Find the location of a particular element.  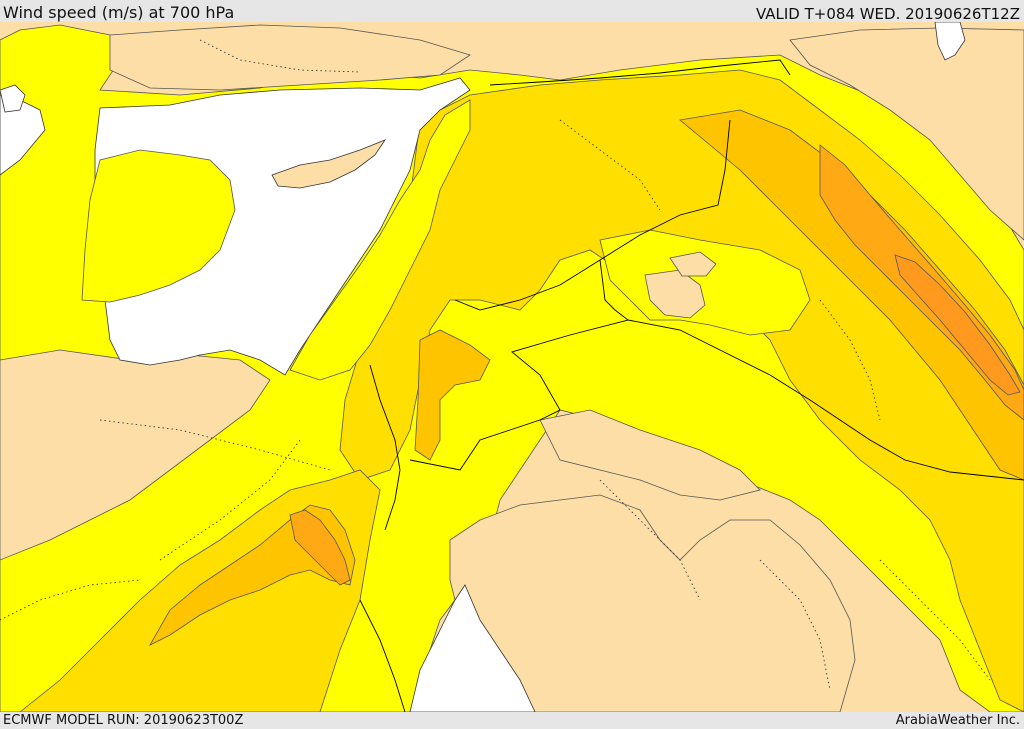

wind-band-max-east is located at coordinates (957, 325).